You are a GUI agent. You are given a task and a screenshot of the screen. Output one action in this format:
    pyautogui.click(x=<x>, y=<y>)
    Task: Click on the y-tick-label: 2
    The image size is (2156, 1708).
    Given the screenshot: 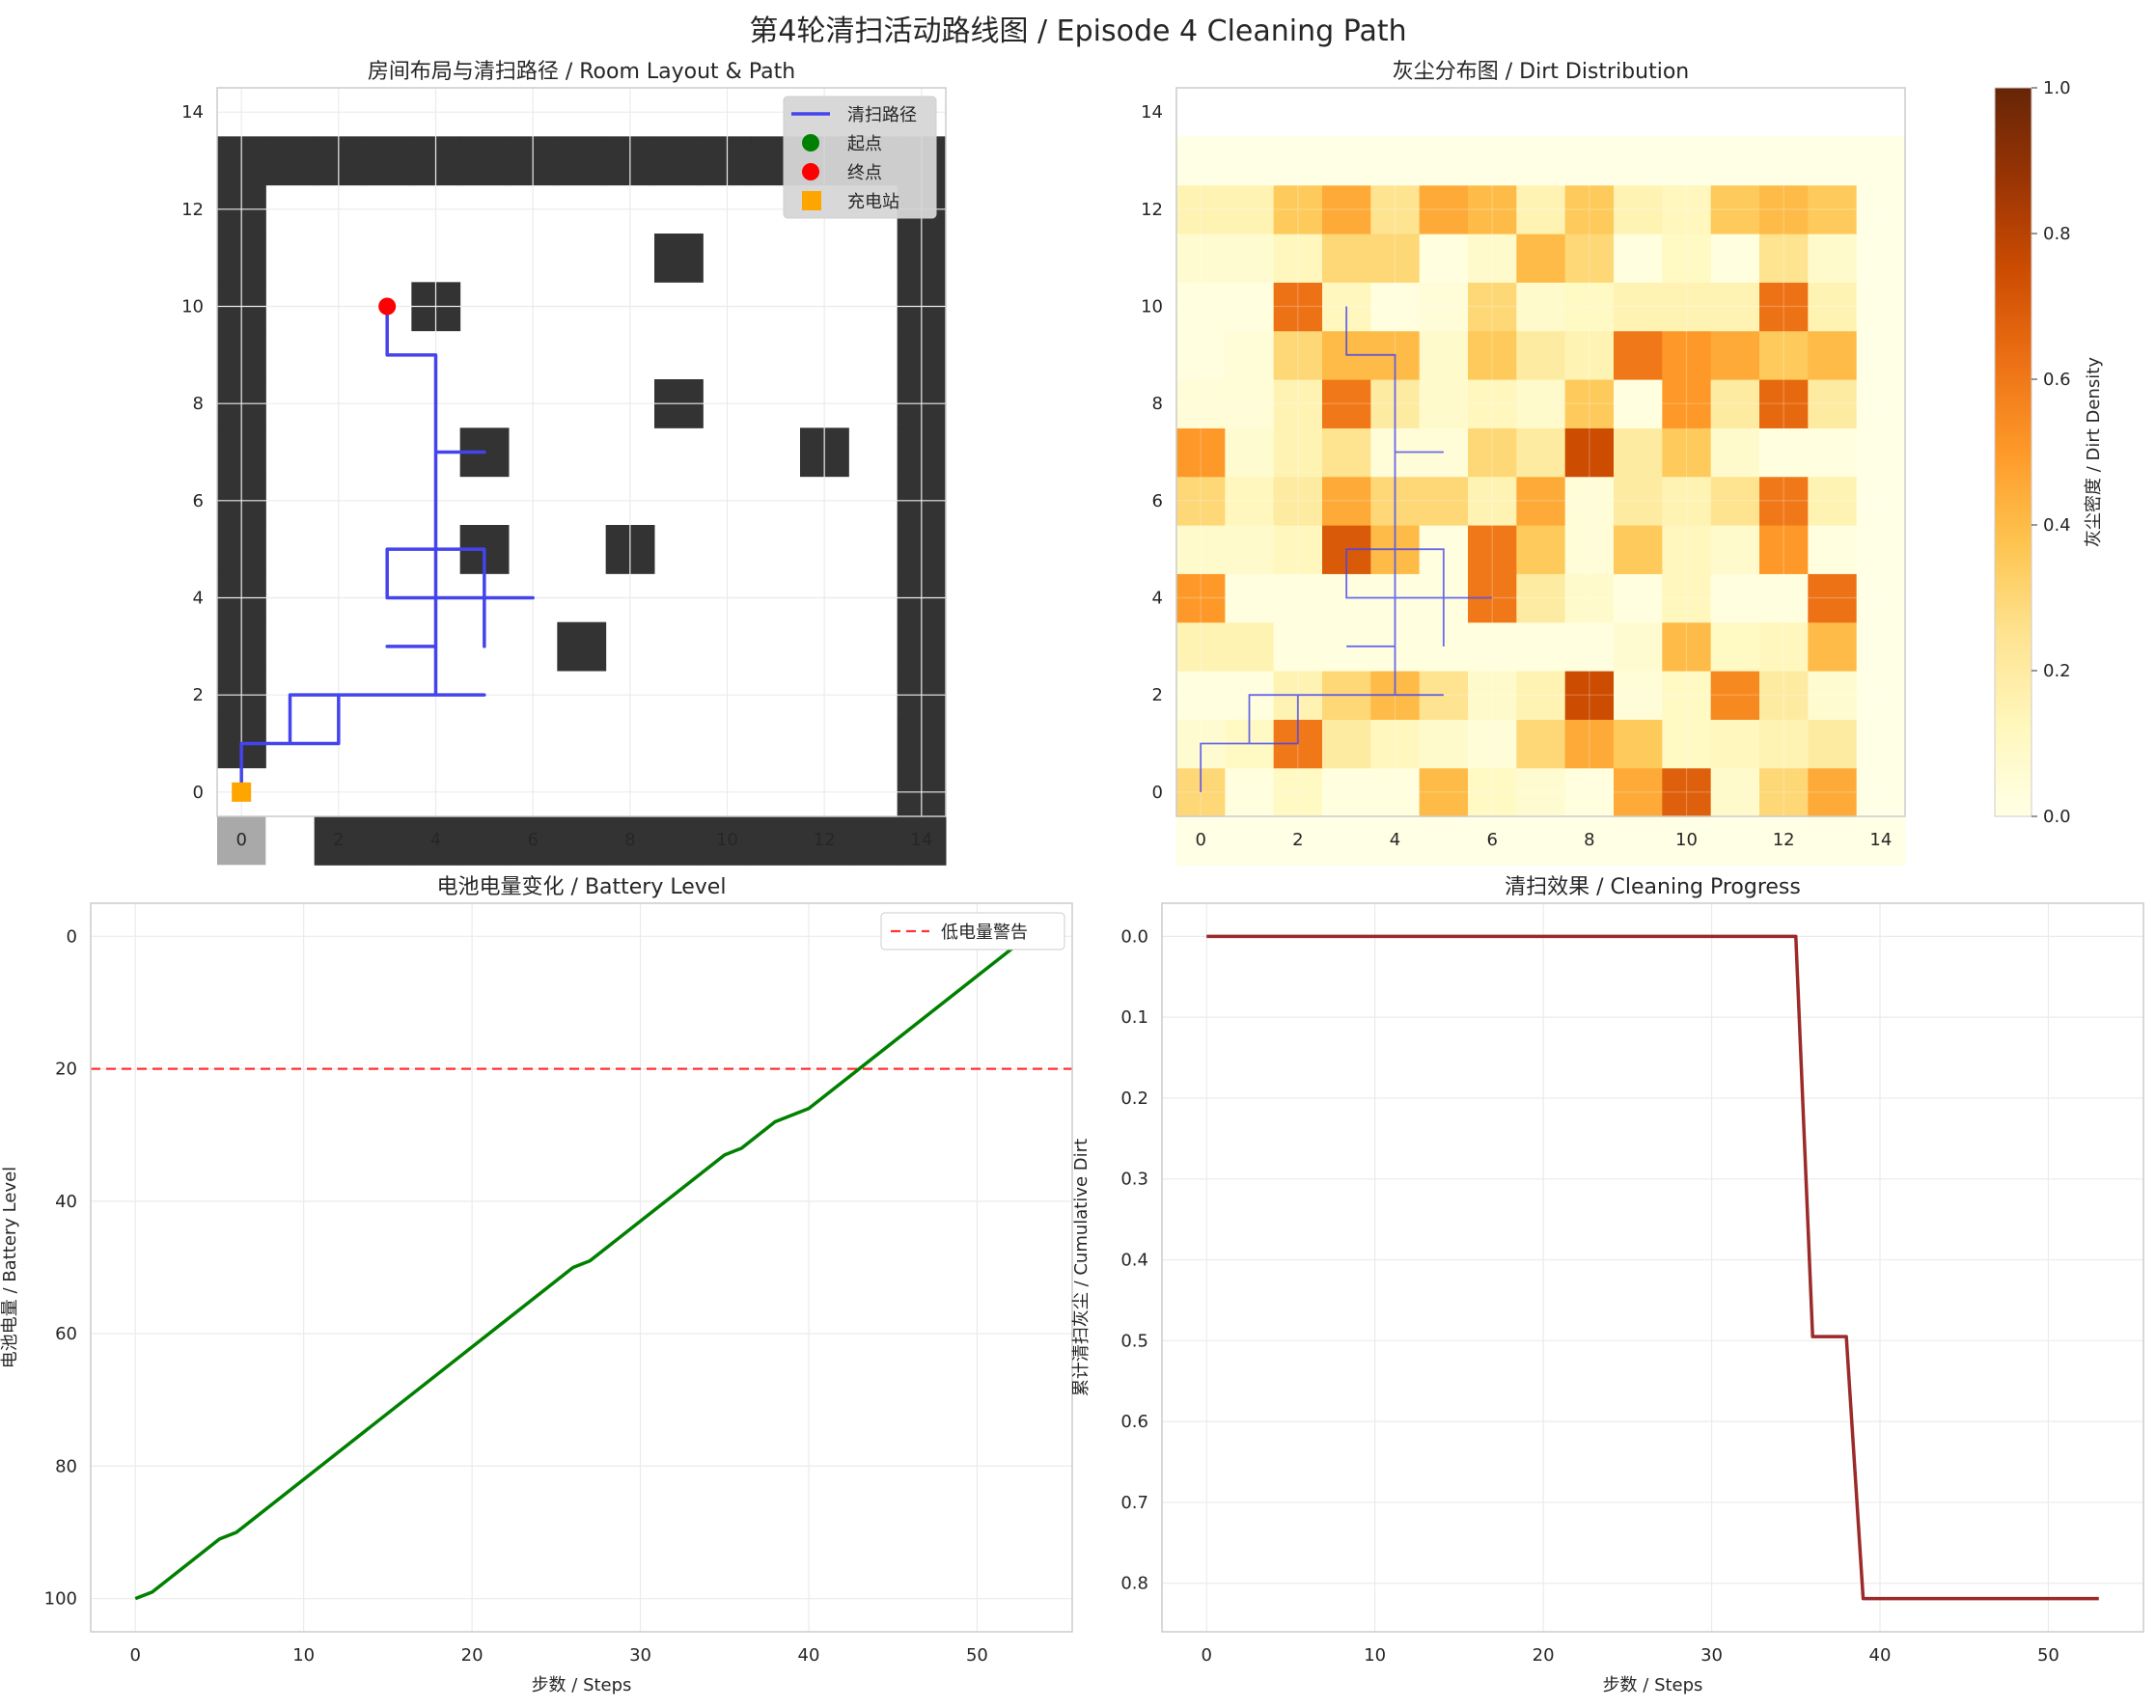 What is the action you would take?
    pyautogui.click(x=198, y=695)
    